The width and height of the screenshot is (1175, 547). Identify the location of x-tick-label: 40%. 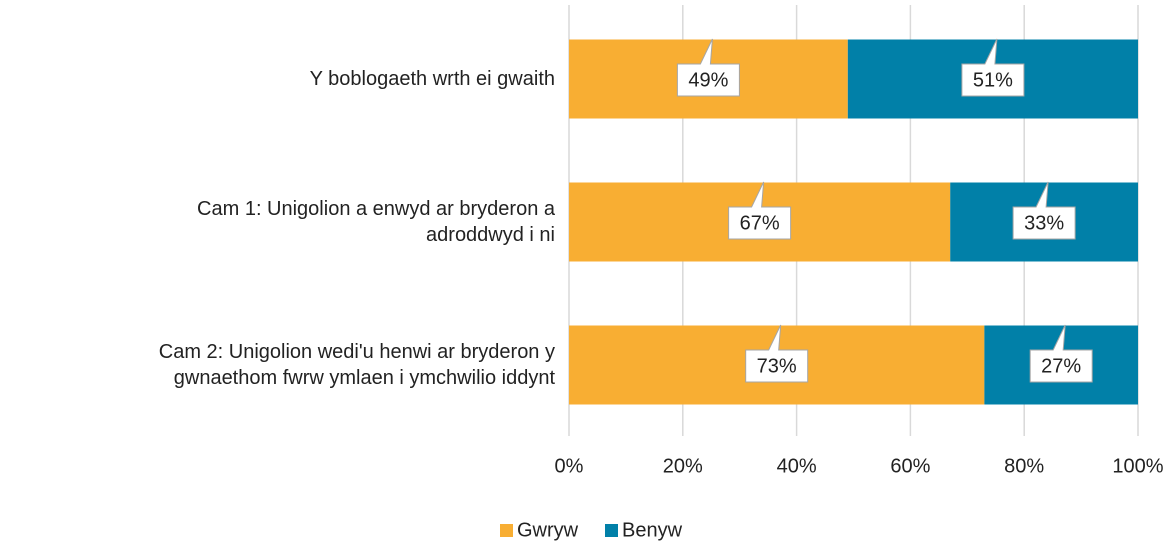
(797, 466).